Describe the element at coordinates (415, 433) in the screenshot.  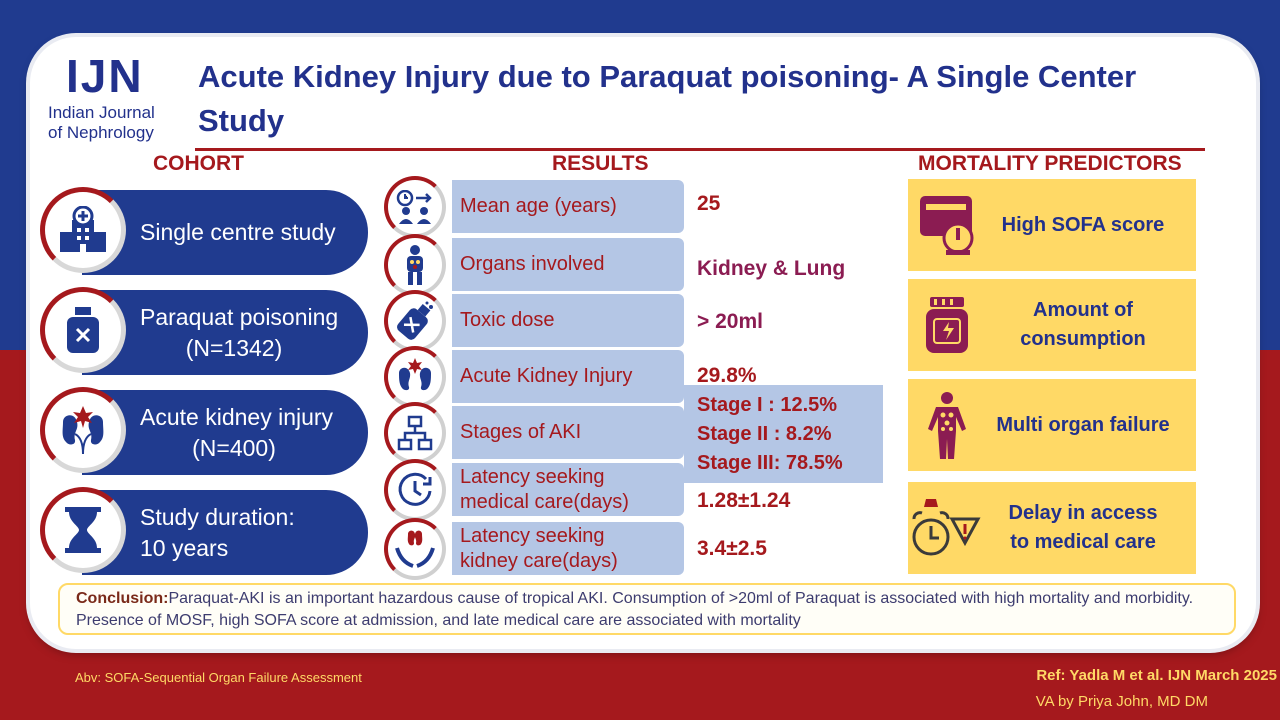
I see `hierarchy-icon` at that location.